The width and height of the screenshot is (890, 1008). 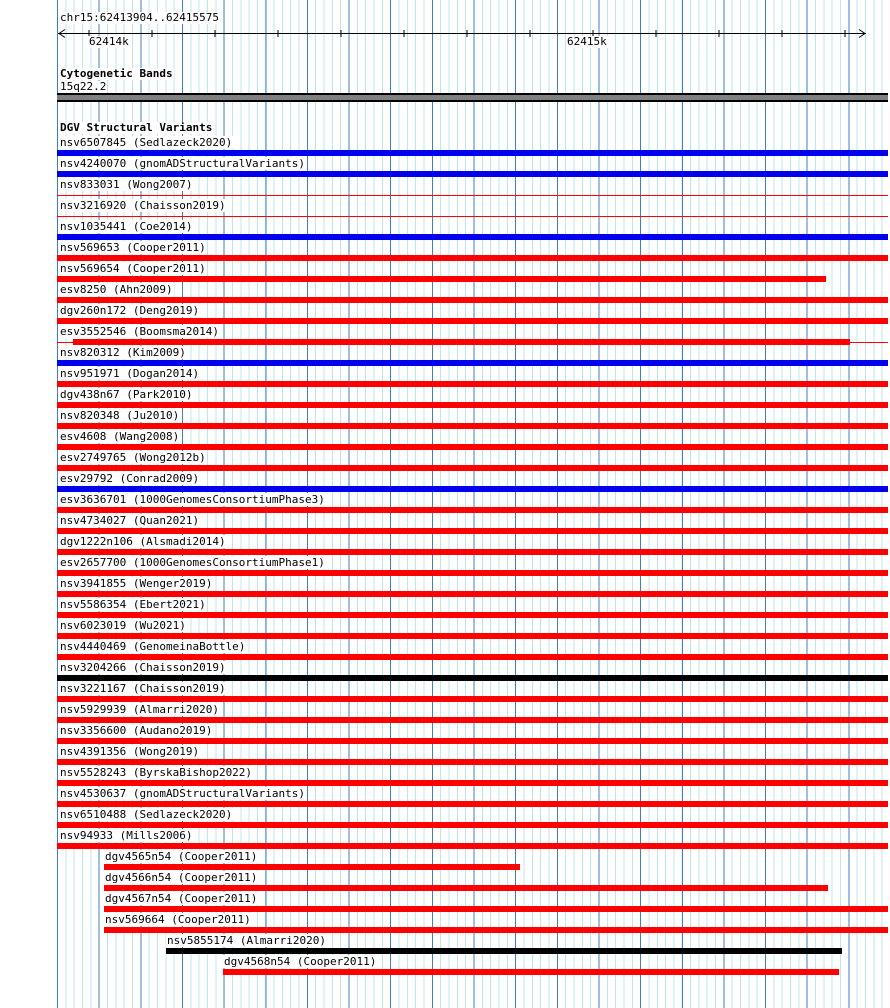 I want to click on ruler-tick-labels: 62414k 62415k, so click(x=473, y=43).